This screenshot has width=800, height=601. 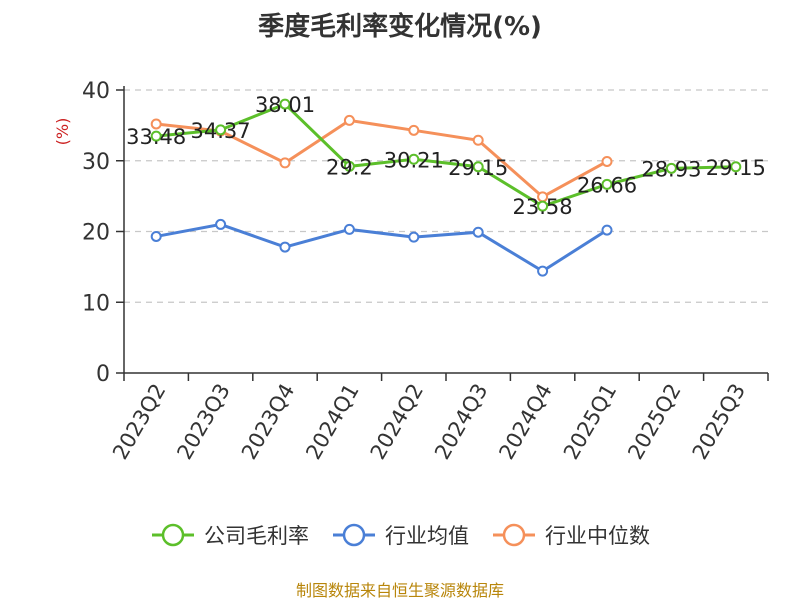 I want to click on x-tick-label: 2023Q4, so click(x=268, y=422).